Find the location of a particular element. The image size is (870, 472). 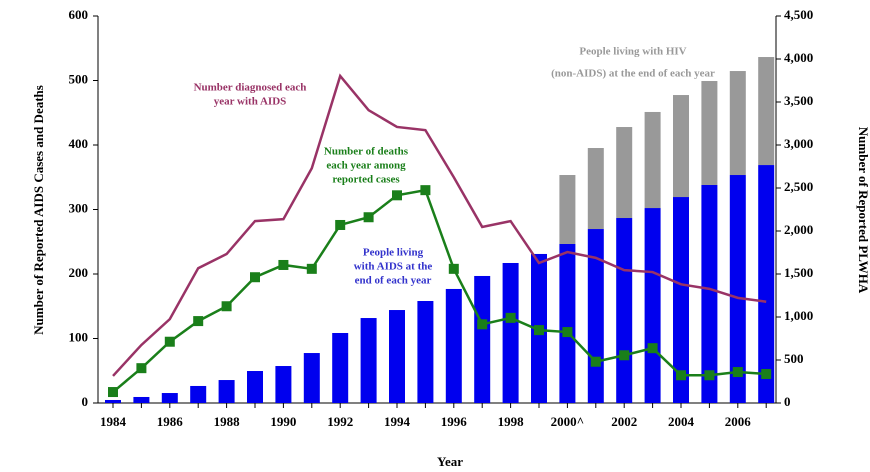

x-tick-label: 1994 is located at coordinates (397, 421).